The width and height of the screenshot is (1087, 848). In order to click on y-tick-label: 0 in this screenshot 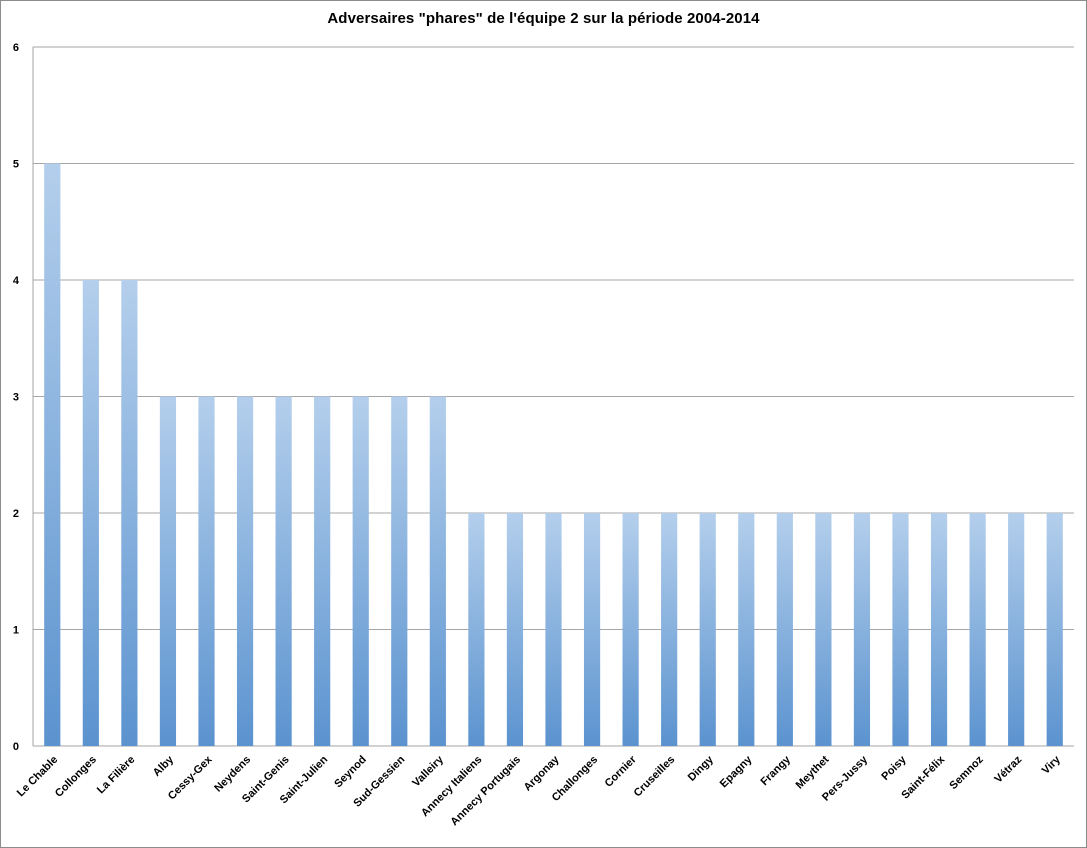, I will do `click(16, 747)`.